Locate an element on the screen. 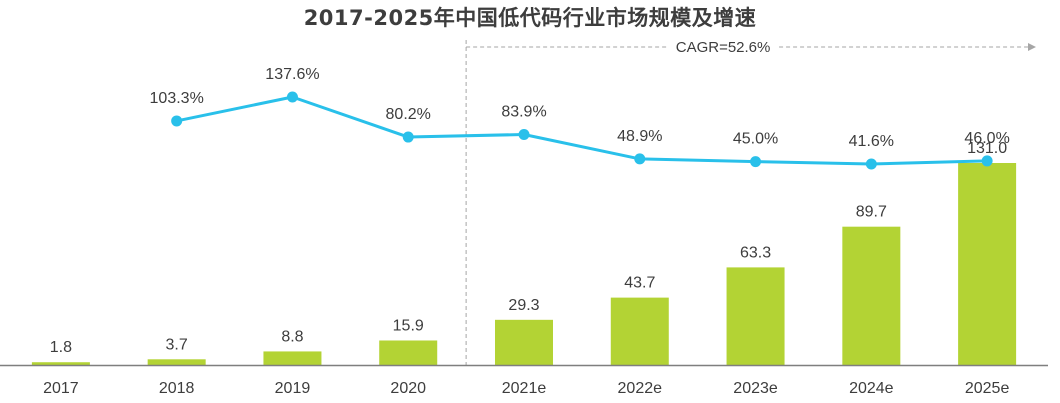 The height and width of the screenshot is (403, 1060). cagr-label: CAGR=52.6% is located at coordinates (723, 47).